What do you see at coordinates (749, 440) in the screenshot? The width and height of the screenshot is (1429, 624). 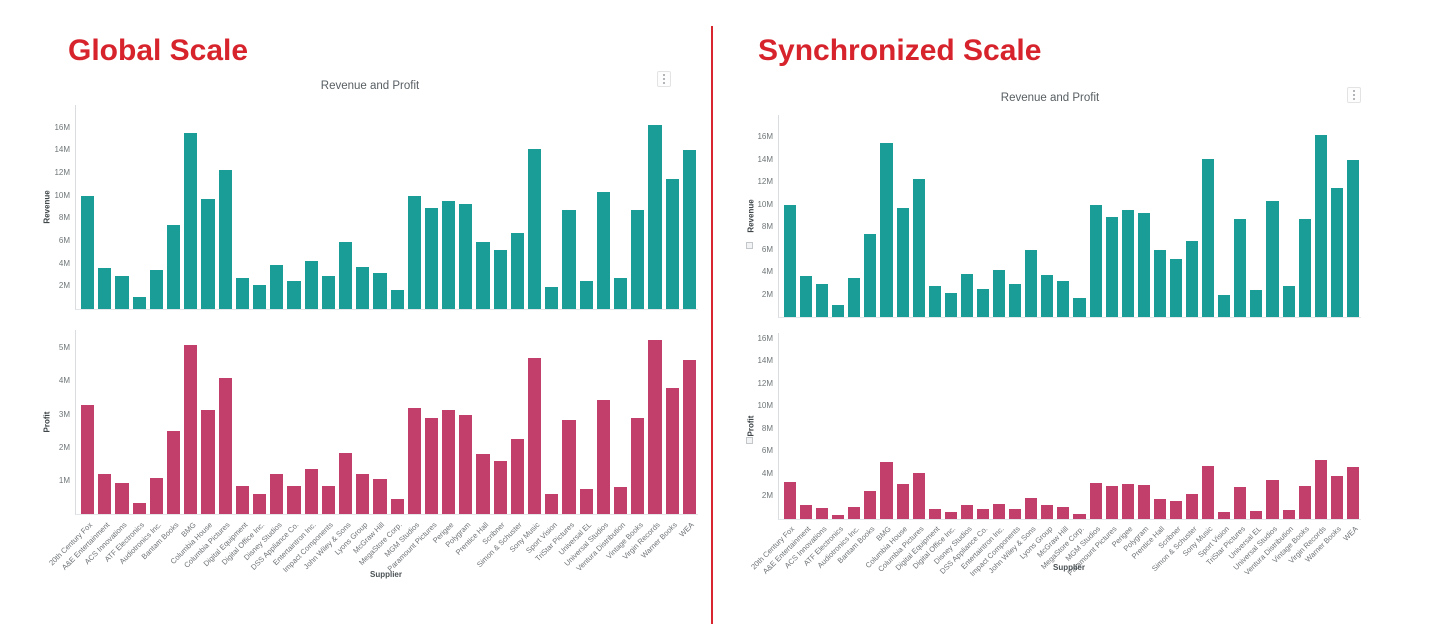 I see `scale-sync-icon` at bounding box center [749, 440].